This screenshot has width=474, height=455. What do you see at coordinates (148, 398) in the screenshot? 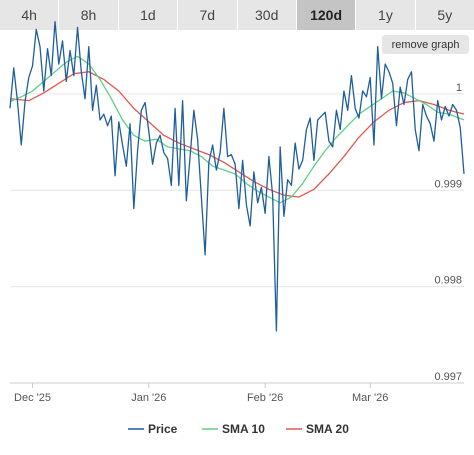
I see `x-tick-label: Jan '26` at bounding box center [148, 398].